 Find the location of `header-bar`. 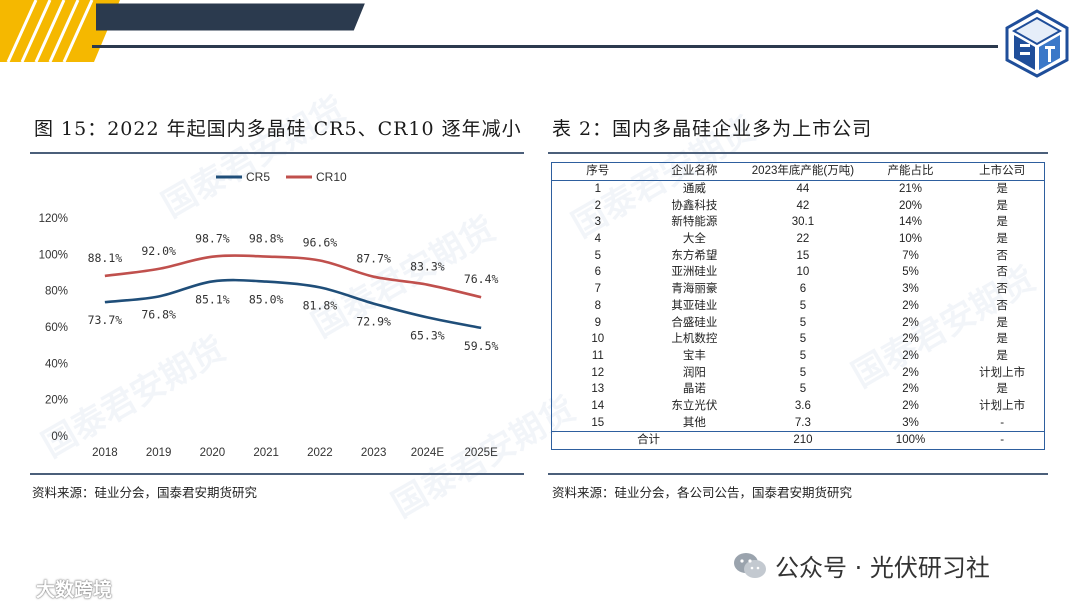

header-bar is located at coordinates (230, 17).